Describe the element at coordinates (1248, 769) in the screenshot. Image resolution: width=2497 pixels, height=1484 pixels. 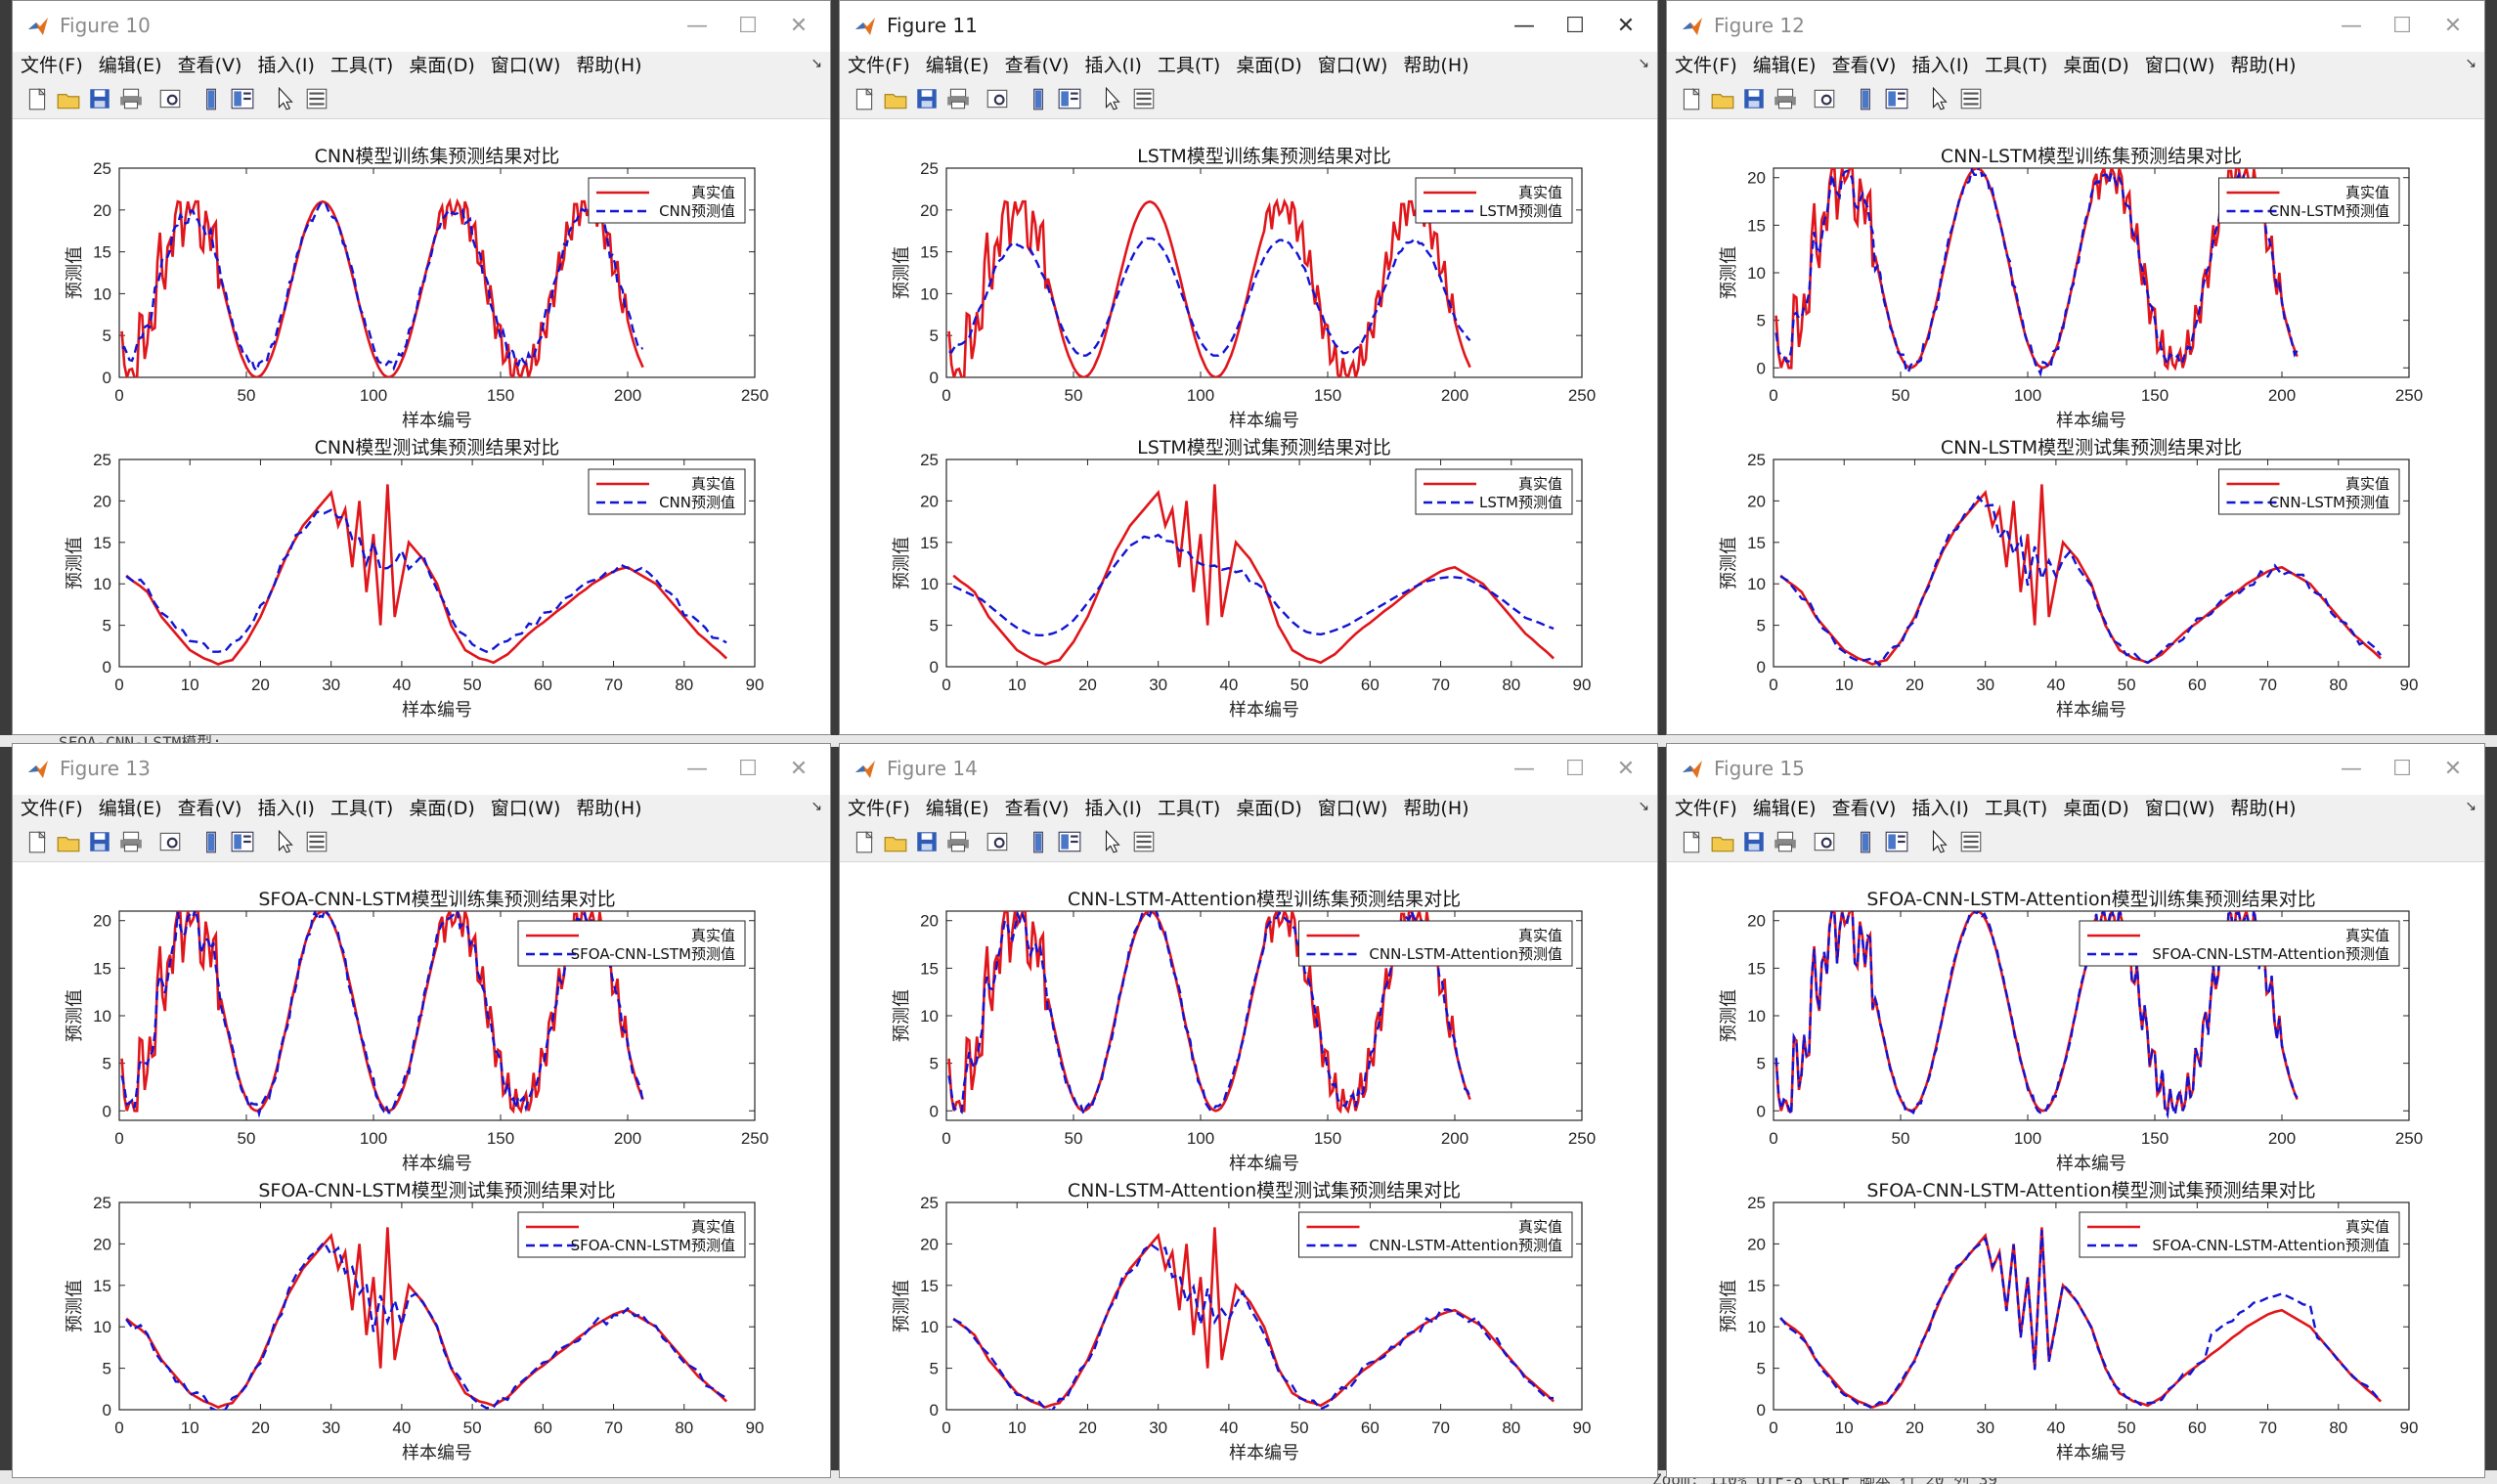
I see `title-bar: Figure 14 — ☐ ✕` at that location.